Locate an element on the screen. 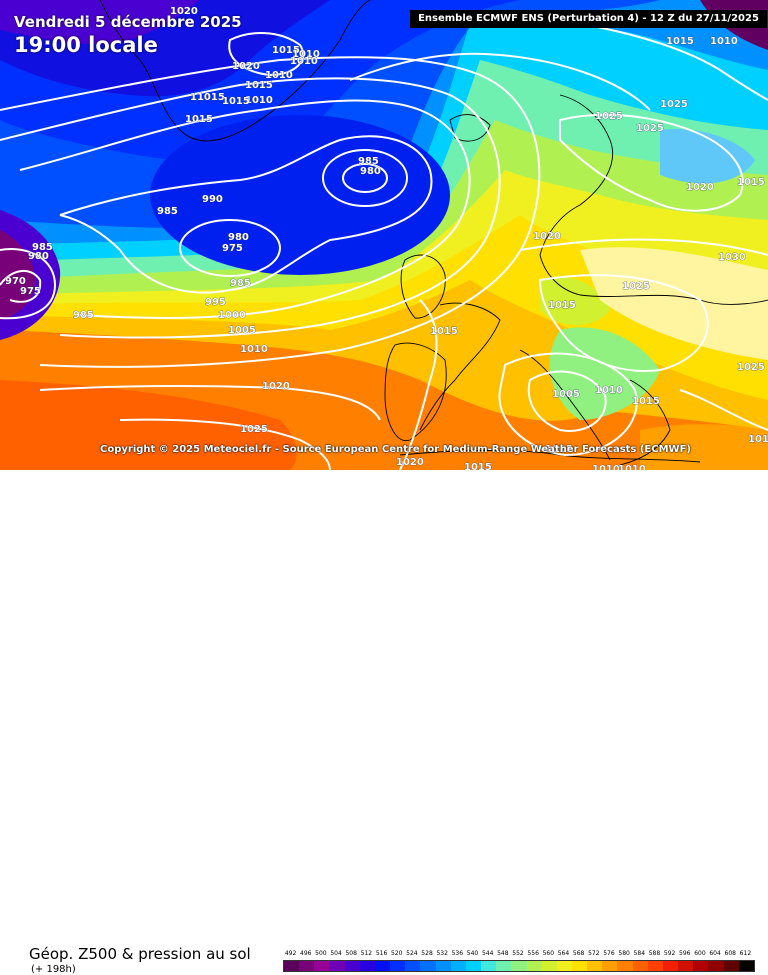 This screenshot has width=768, height=975. z500-band-ridge is located at coordinates (674, 303).